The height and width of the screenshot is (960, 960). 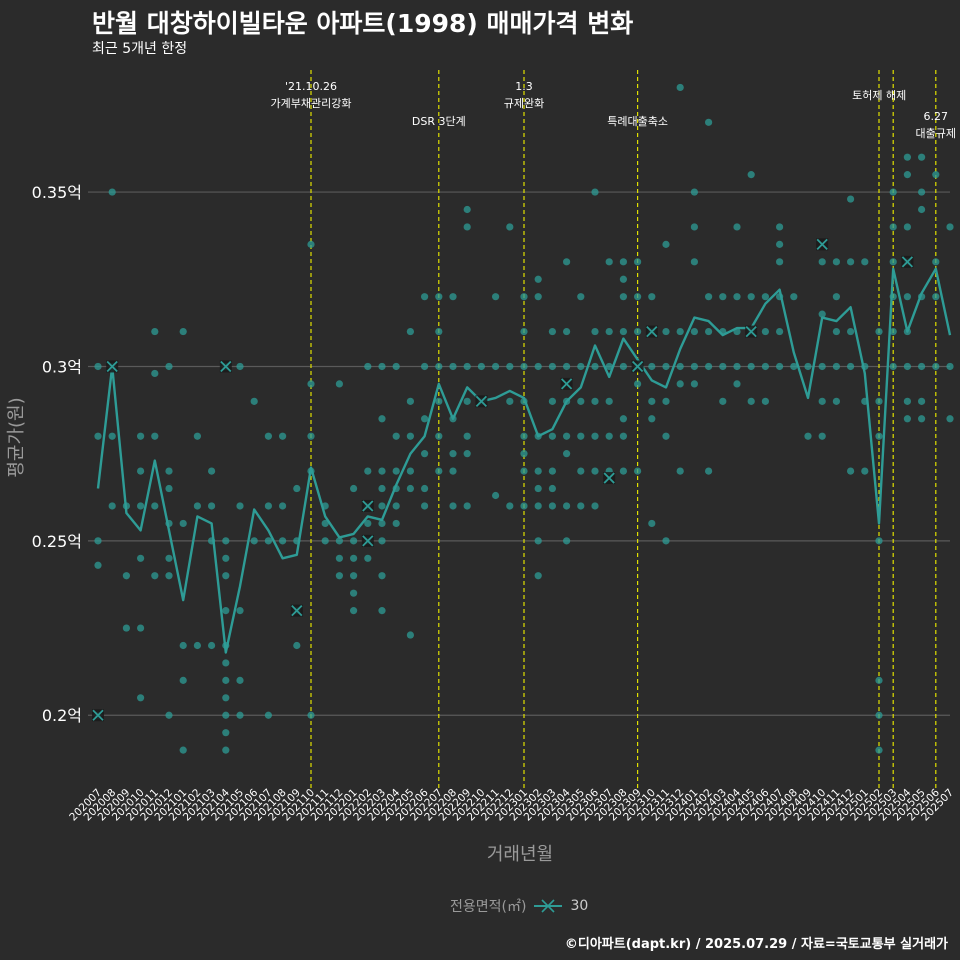 I want to click on y-tick-label: 0.3억, so click(x=62, y=366).